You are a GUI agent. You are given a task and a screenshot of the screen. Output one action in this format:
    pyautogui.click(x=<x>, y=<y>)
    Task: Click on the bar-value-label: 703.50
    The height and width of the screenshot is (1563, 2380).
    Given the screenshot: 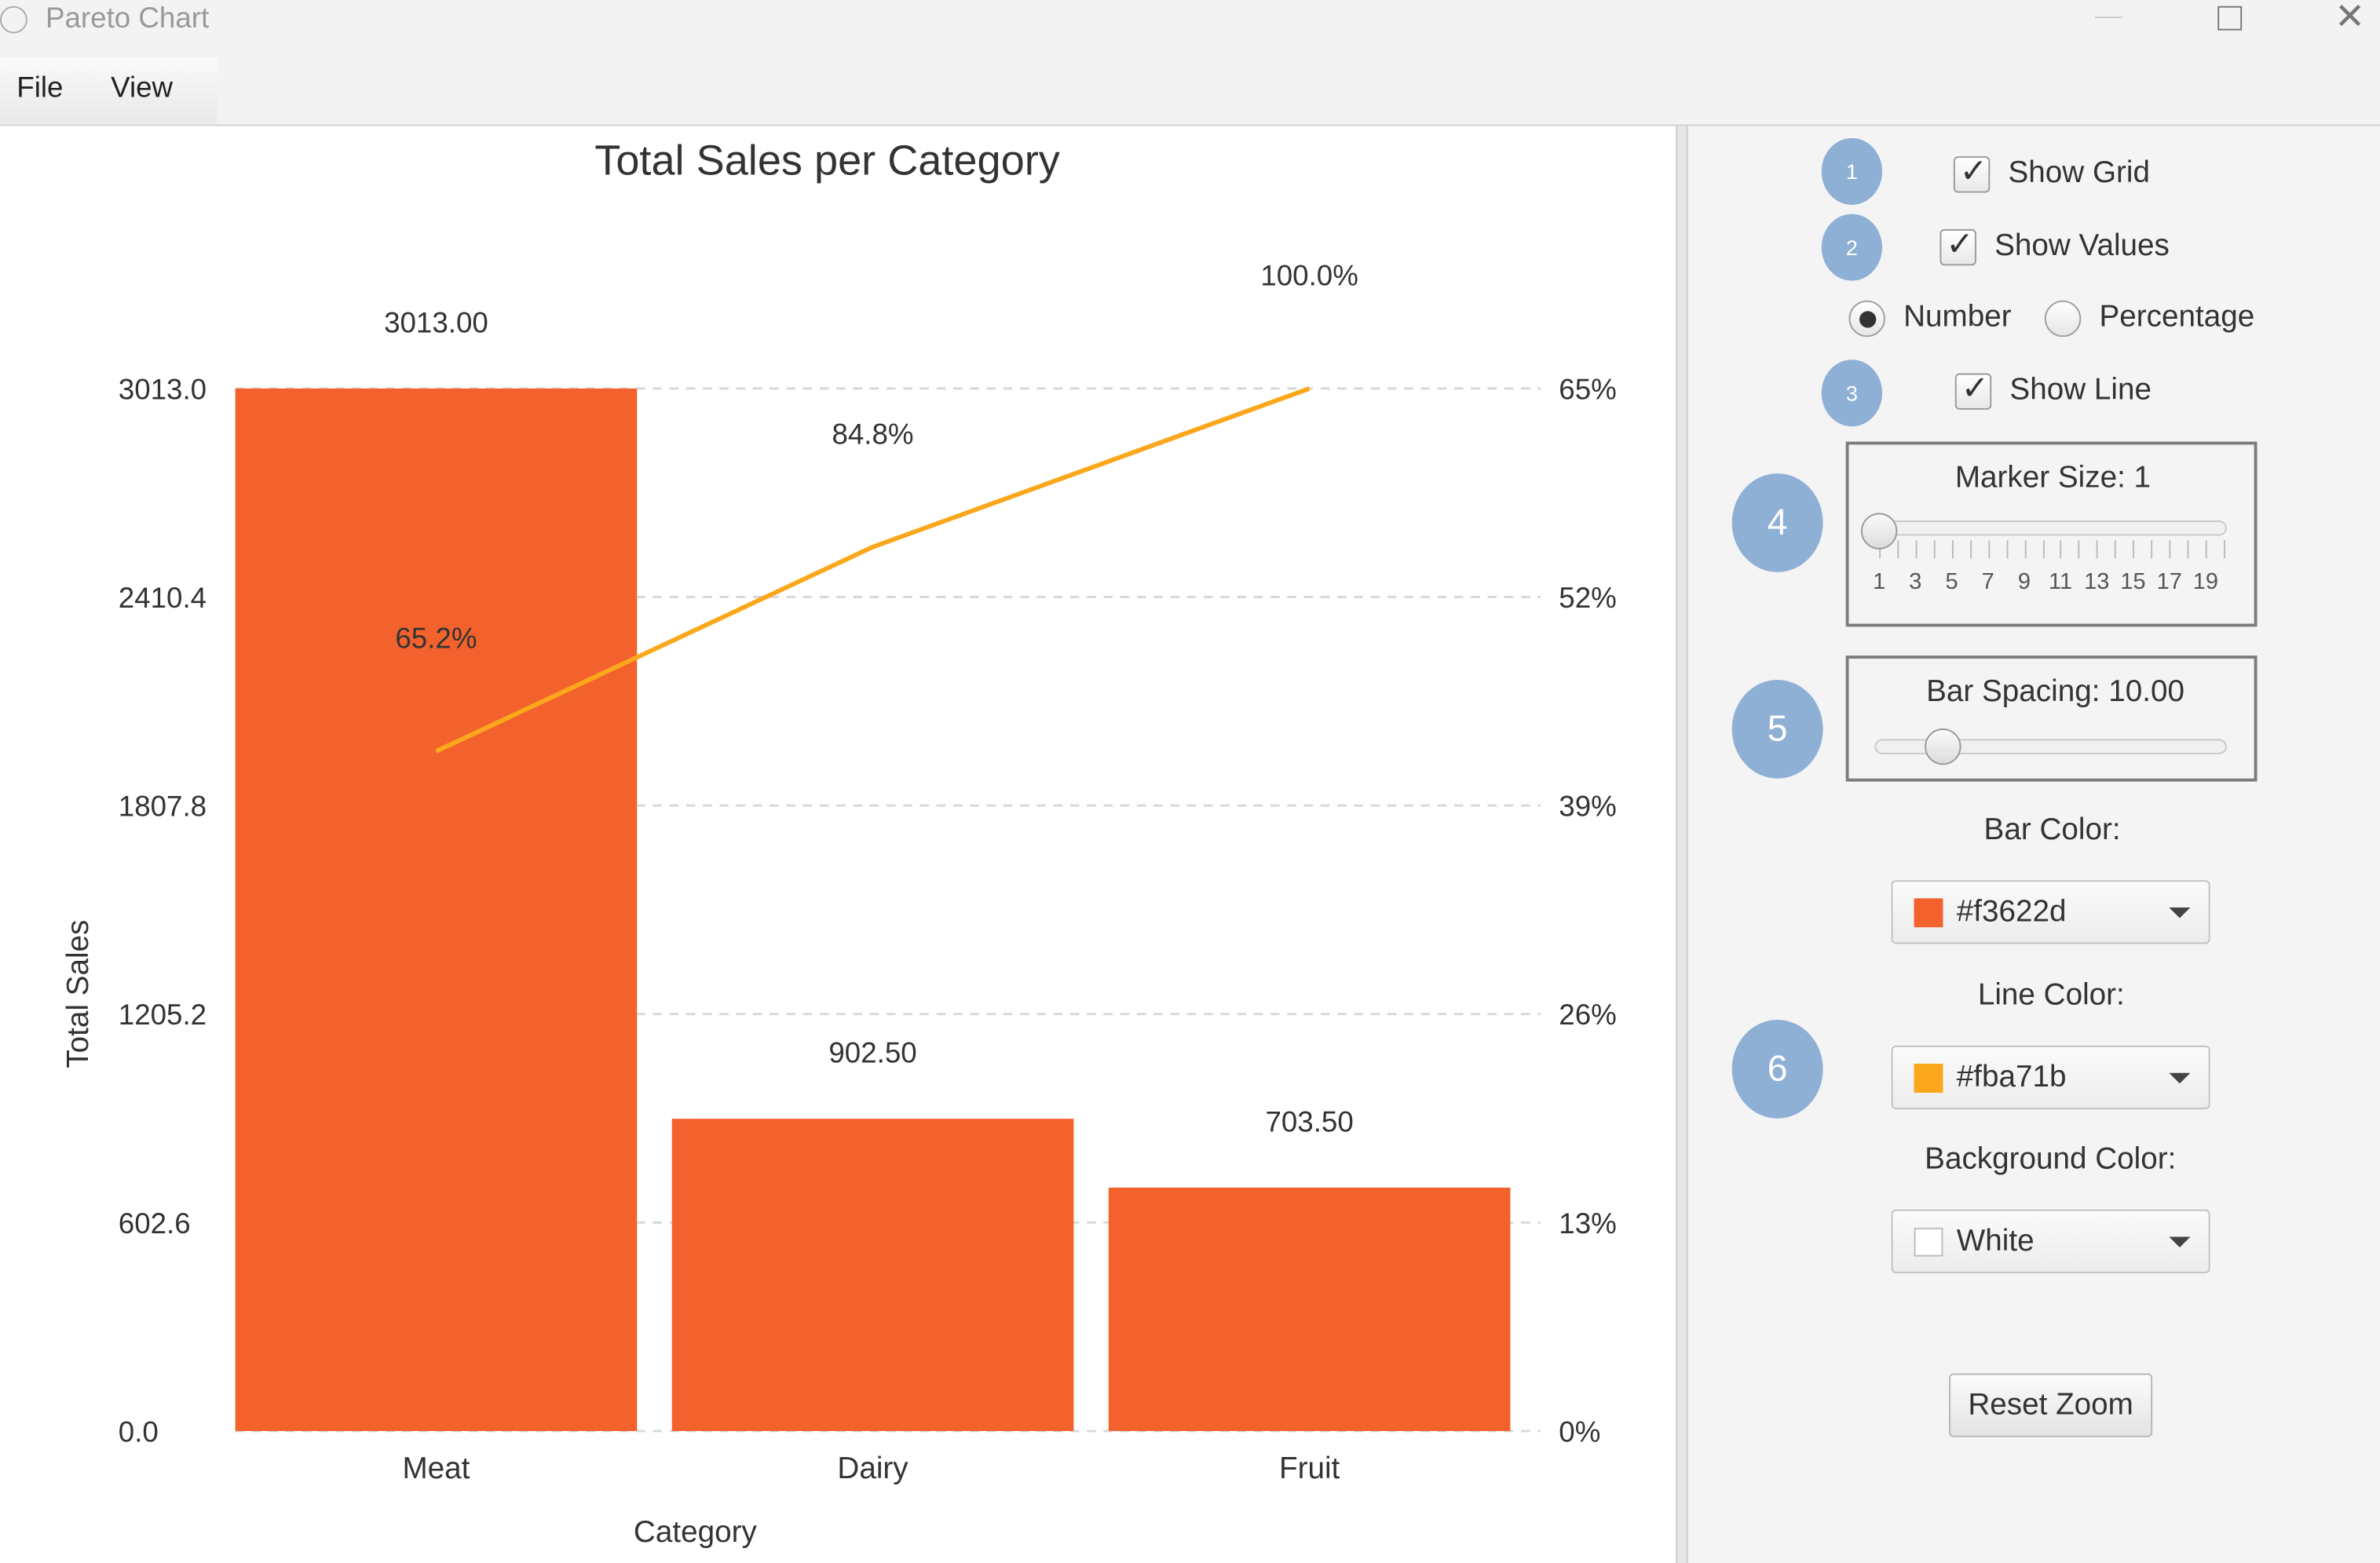 What is the action you would take?
    pyautogui.click(x=1309, y=1122)
    